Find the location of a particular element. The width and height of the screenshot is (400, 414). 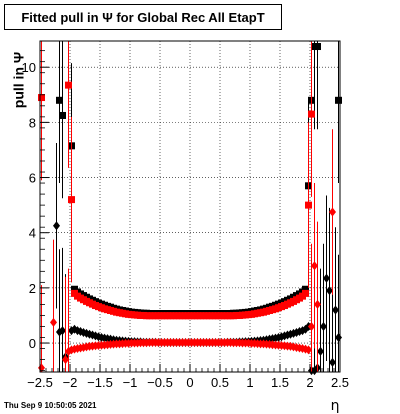

x-axis-label: η is located at coordinates (335, 406).